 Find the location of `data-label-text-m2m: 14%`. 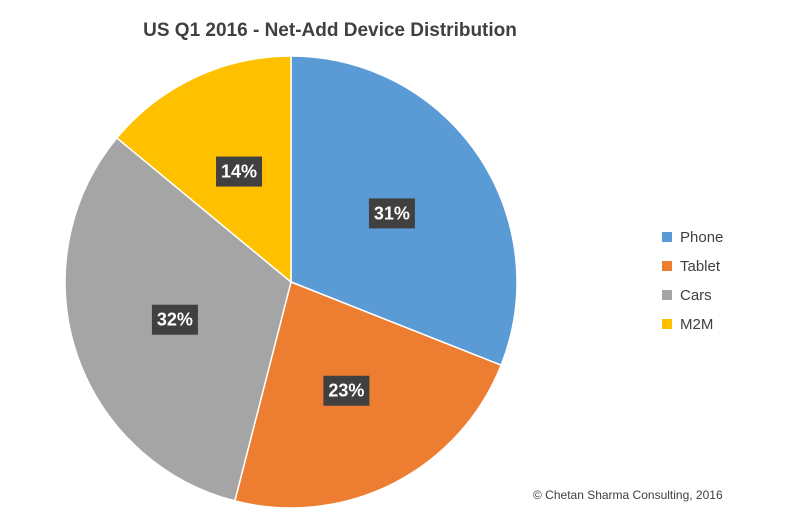

data-label-text-m2m: 14% is located at coordinates (239, 172).